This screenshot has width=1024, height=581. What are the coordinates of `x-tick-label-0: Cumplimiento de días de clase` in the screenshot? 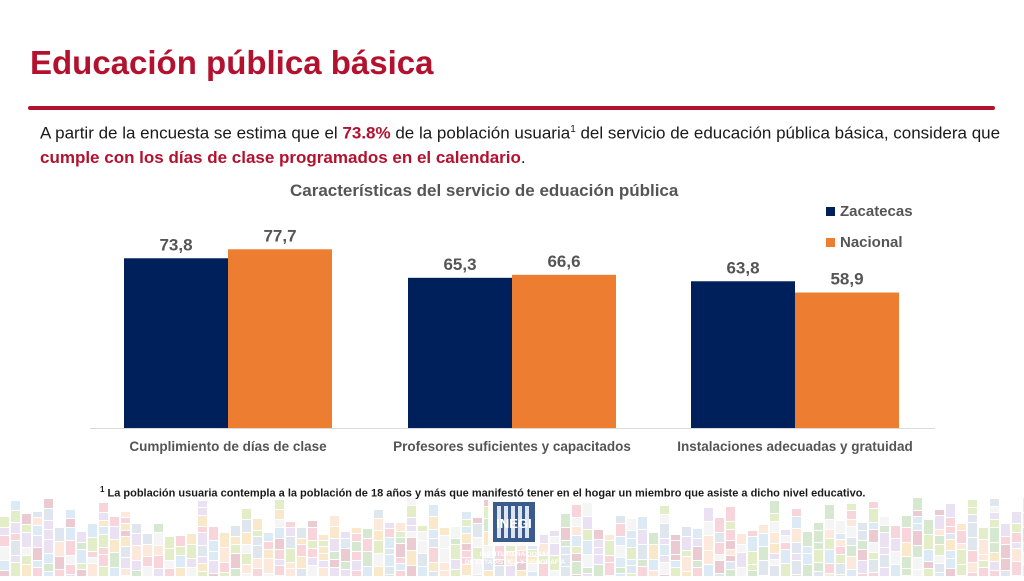 It's located at (228, 446).